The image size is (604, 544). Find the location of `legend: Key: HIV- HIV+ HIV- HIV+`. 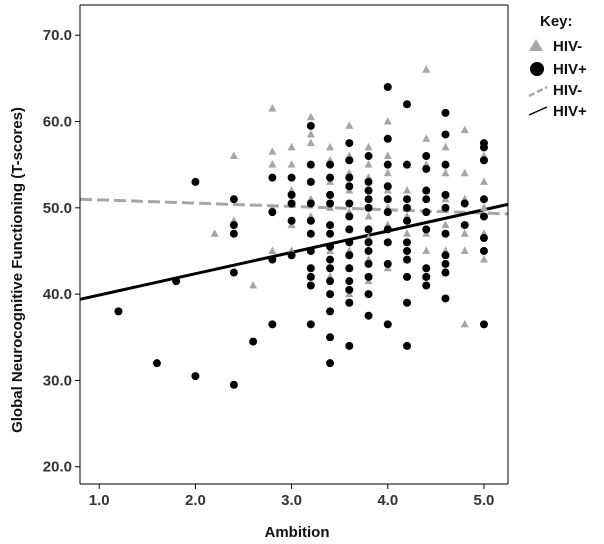

legend: Key: HIV- HIV+ HIV- HIV+ is located at coordinates (557, 66).